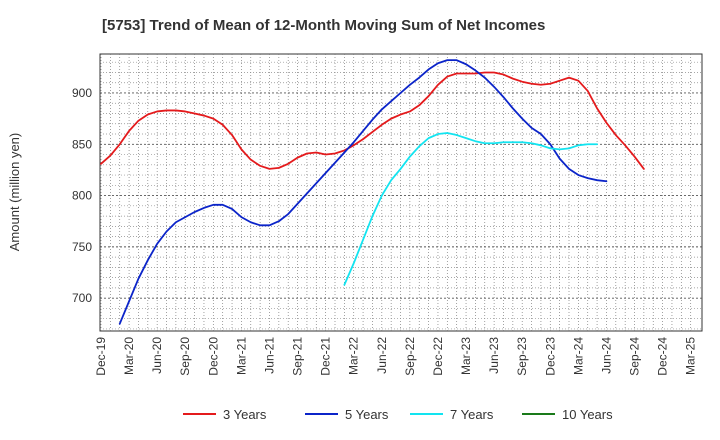  Describe the element at coordinates (14, 192) in the screenshot. I see `y-axis-label: Amount (million yen)` at that location.